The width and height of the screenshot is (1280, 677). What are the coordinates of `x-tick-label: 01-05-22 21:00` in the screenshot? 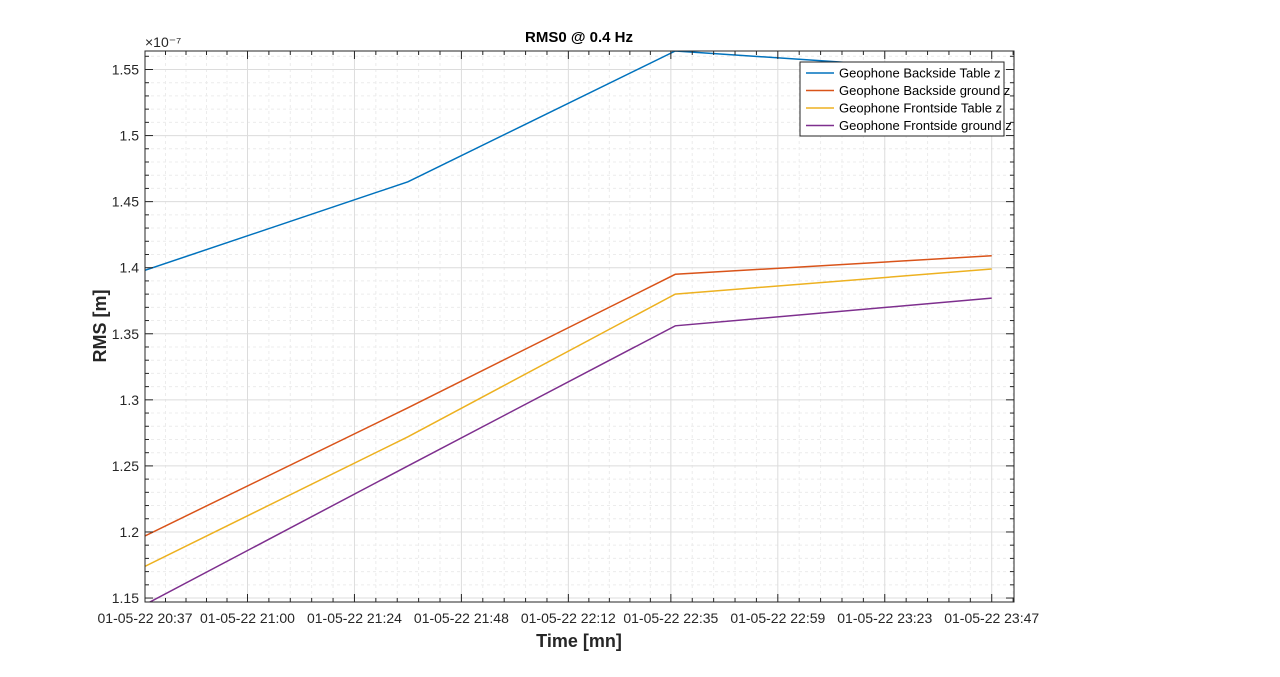 It's located at (247, 618).